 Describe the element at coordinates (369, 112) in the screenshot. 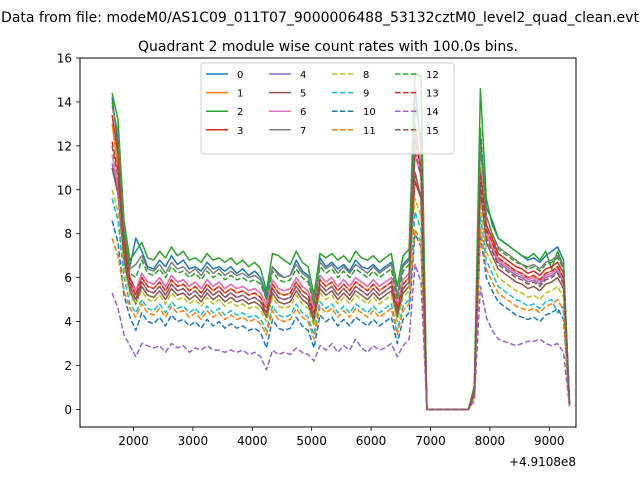

I see `legend-label-10: 10` at that location.